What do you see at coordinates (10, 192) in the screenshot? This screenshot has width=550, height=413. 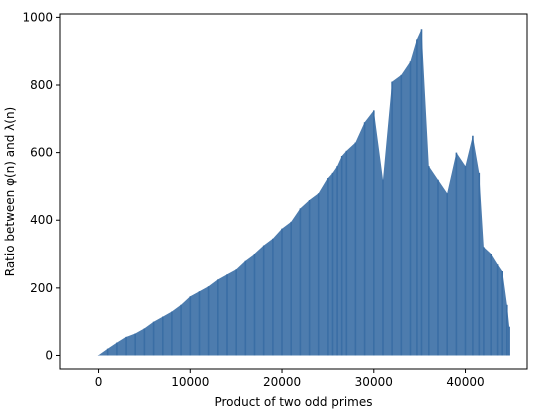 I see `y-axis-label: Ratio between φ(n) and λ(n)` at bounding box center [10, 192].